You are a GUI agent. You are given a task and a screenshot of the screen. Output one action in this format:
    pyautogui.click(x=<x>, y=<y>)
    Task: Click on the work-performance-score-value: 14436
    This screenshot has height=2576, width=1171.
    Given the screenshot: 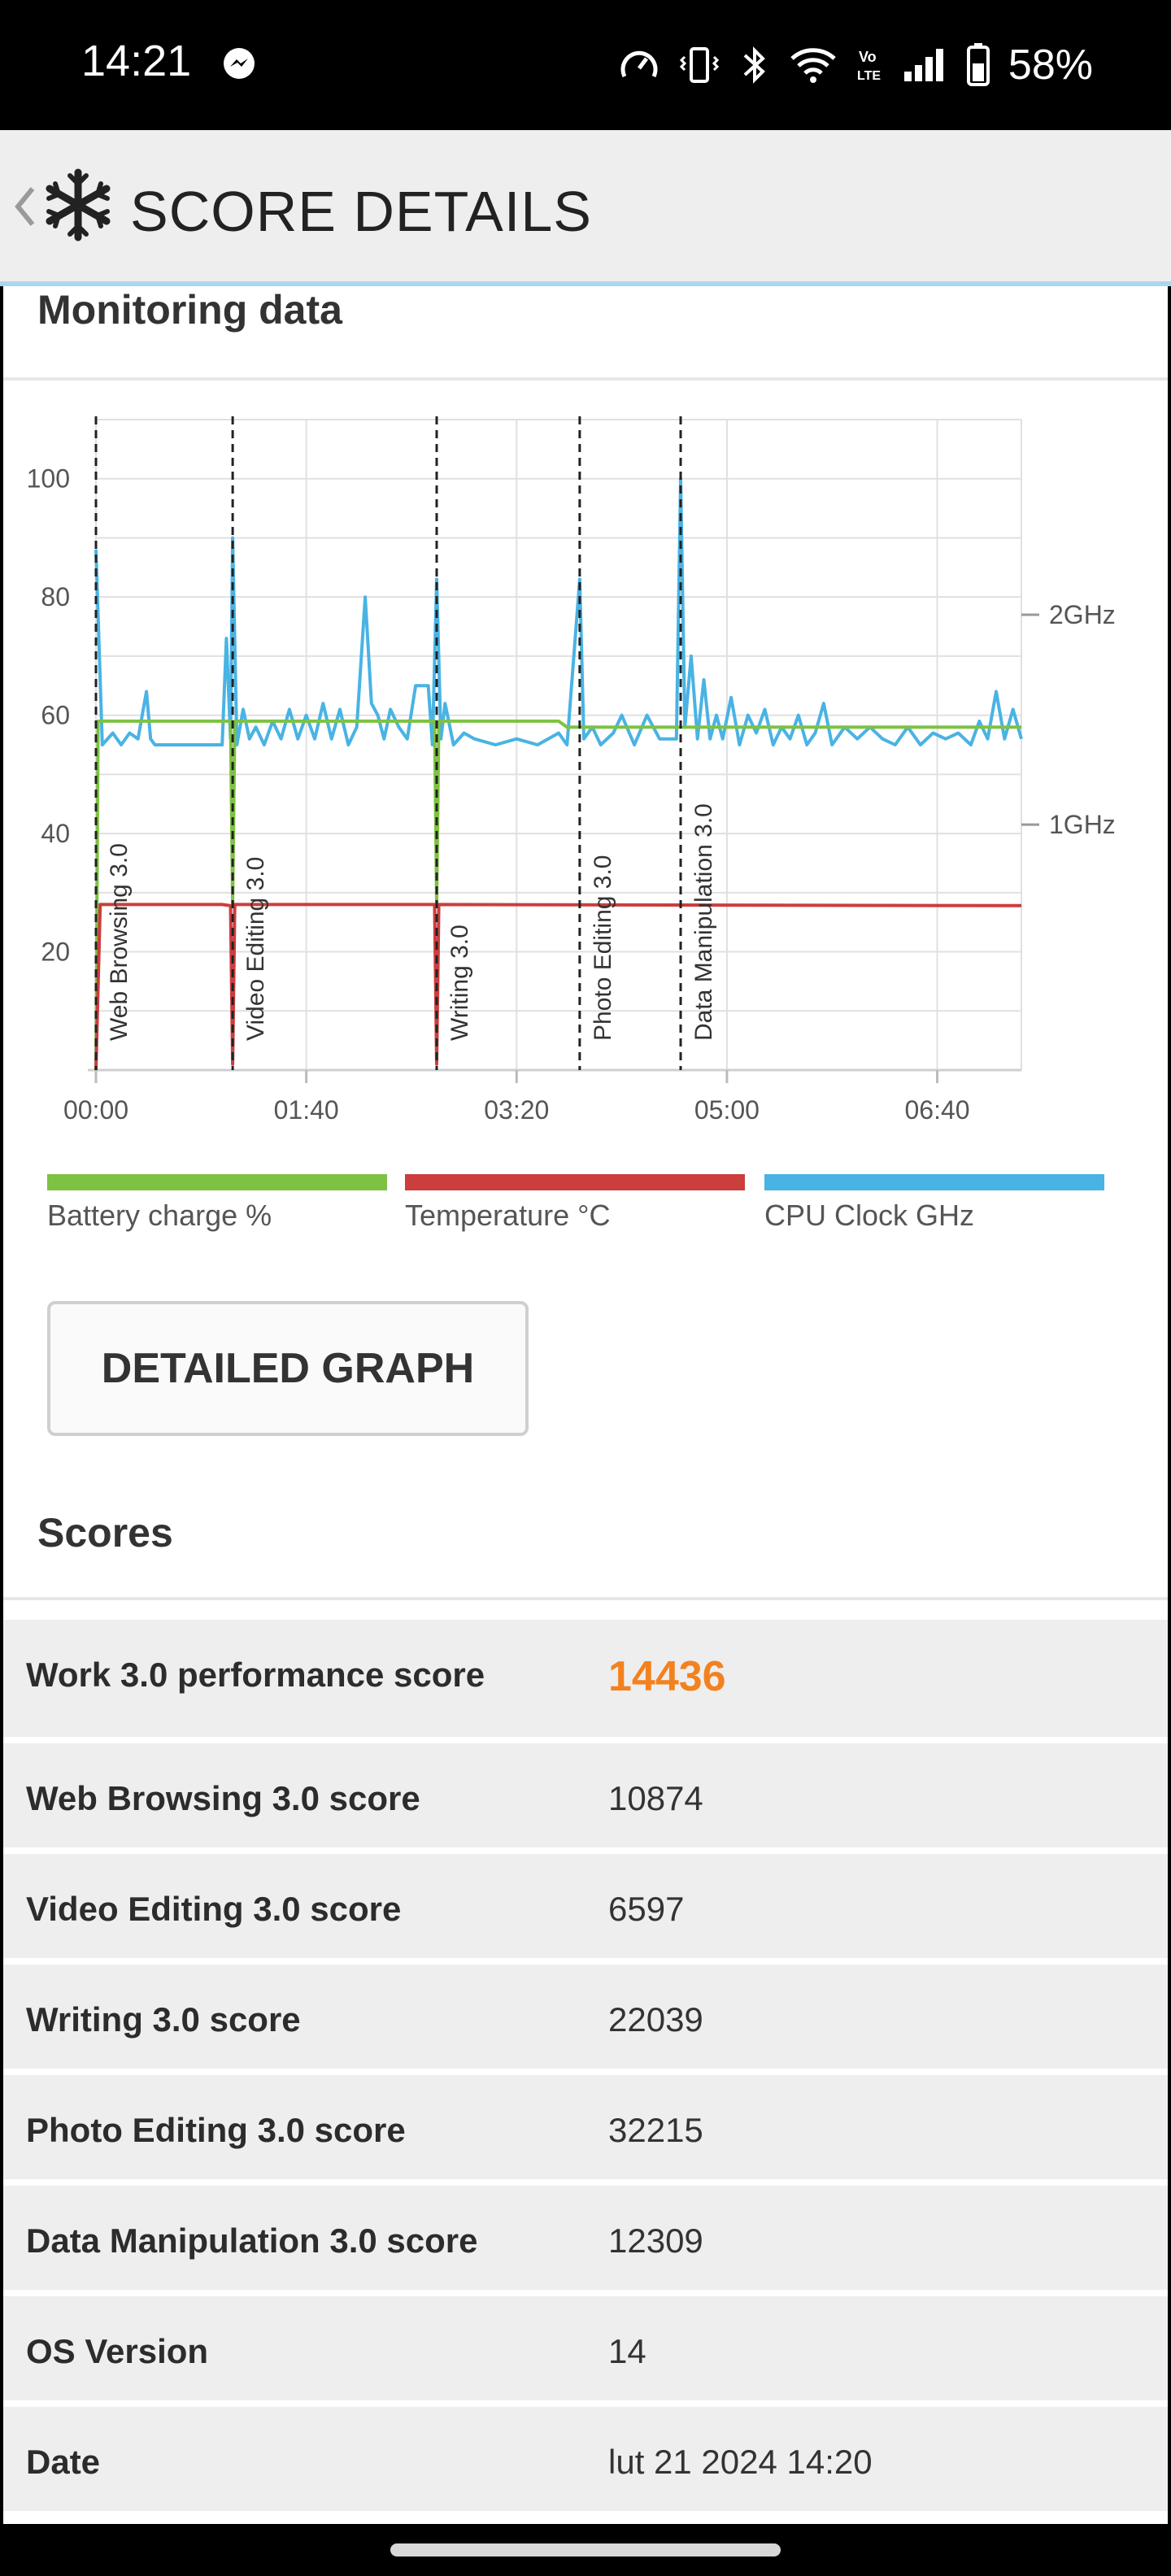 What is the action you would take?
    pyautogui.click(x=667, y=1677)
    